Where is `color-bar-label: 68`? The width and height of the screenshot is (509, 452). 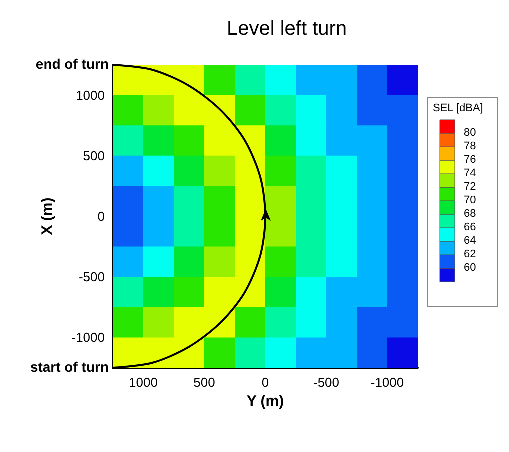
color-bar-label: 68 is located at coordinates (470, 214).